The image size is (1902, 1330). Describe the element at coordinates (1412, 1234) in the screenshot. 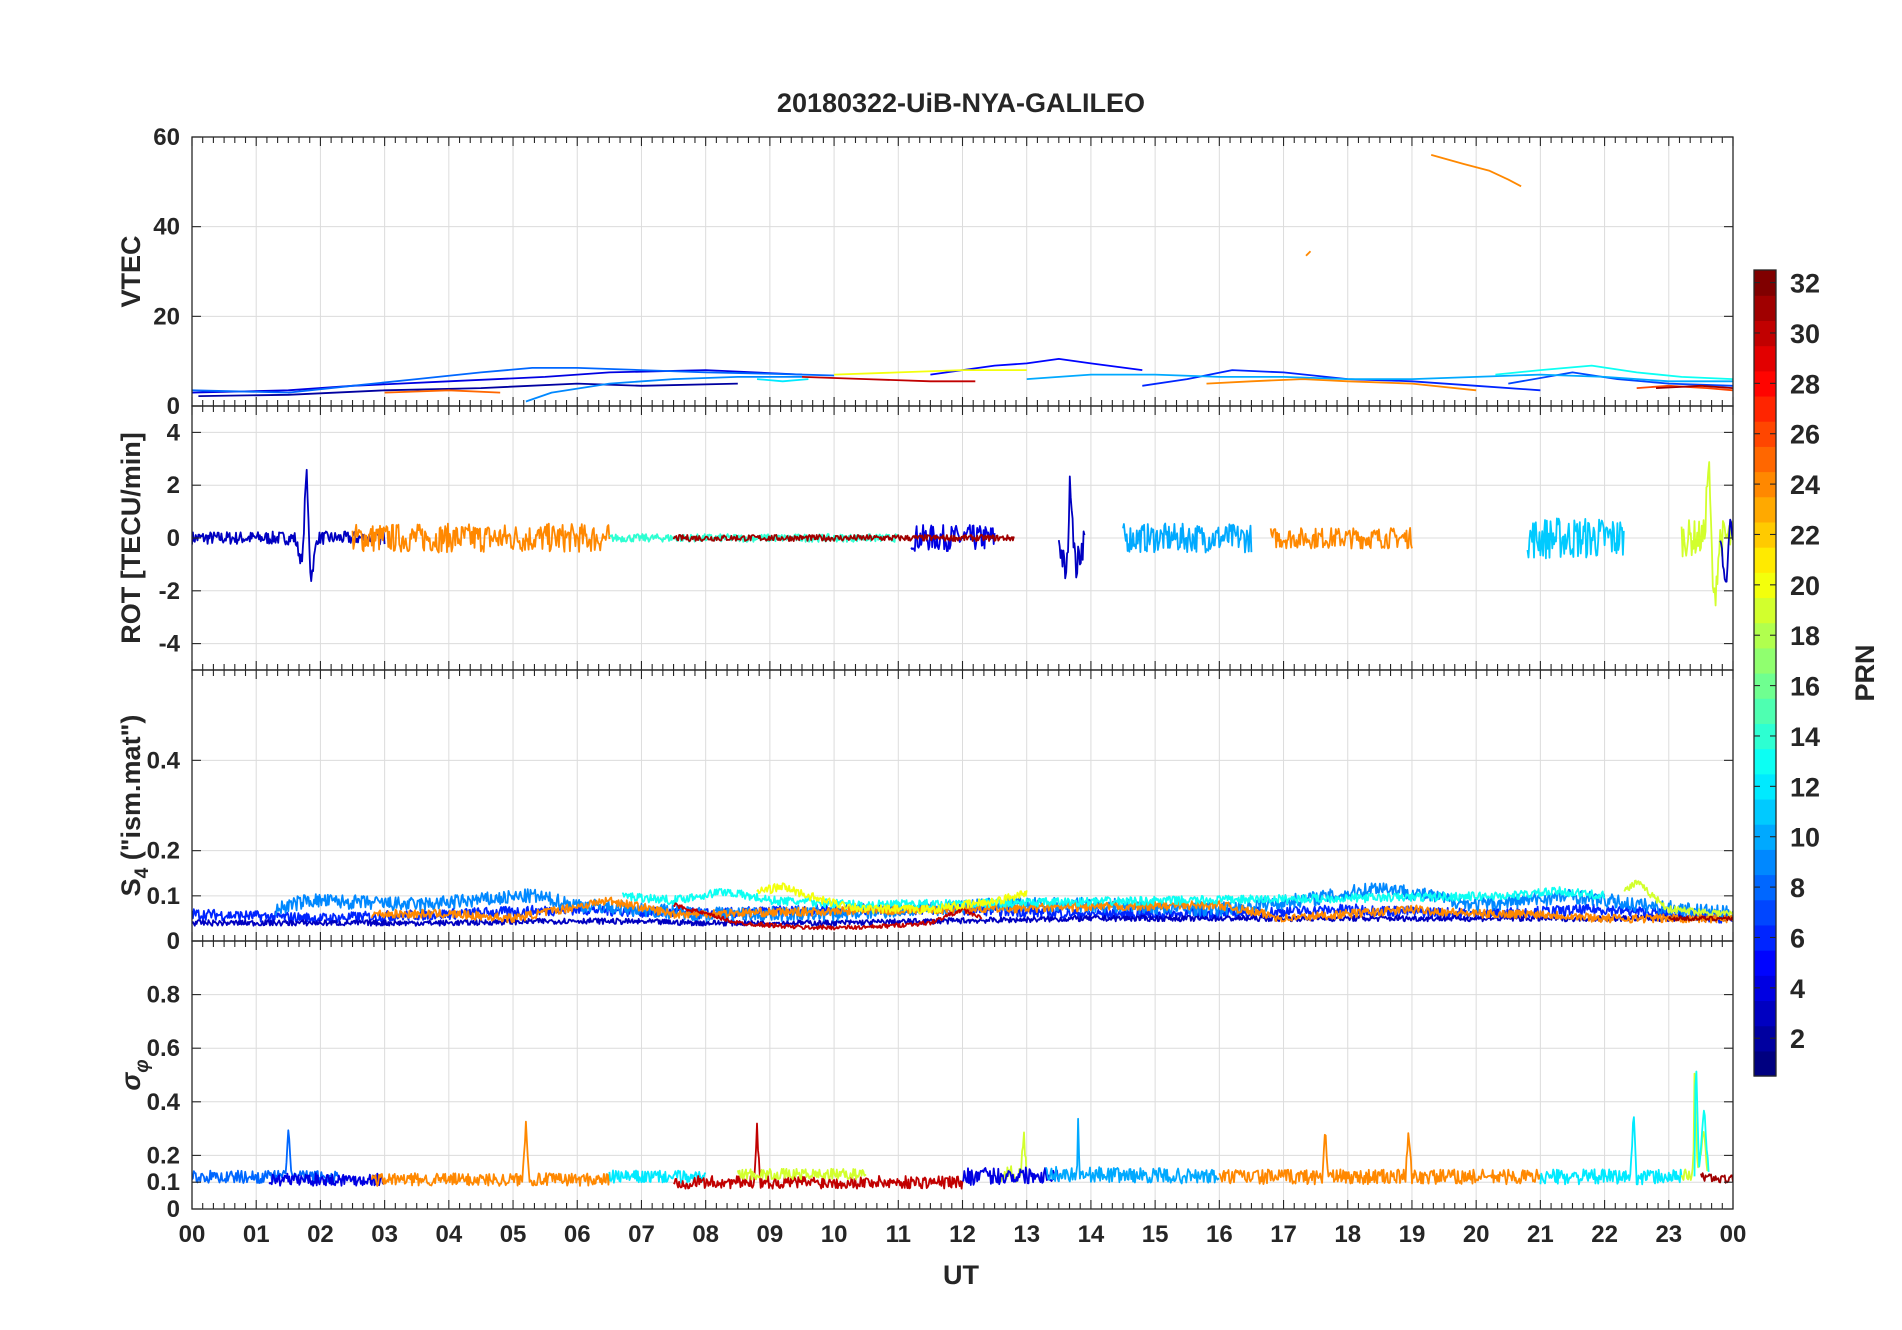

I see `x-tick-label: 19` at that location.